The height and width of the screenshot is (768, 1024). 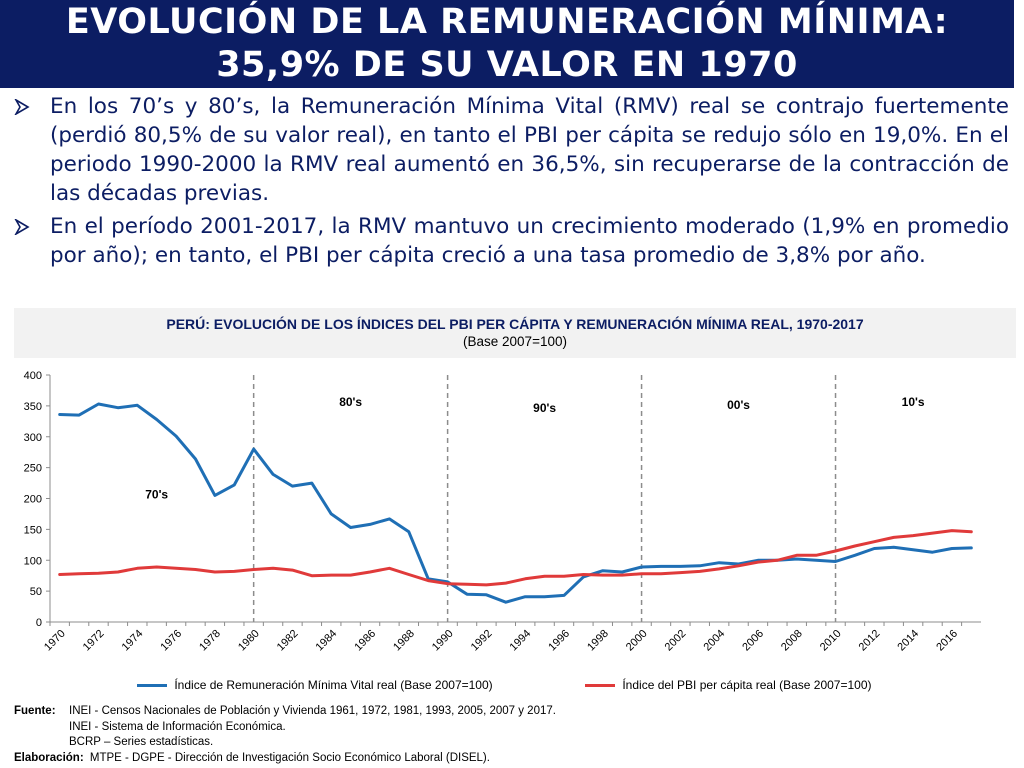 I want to click on decade-annotation: 10's, so click(x=913, y=402).